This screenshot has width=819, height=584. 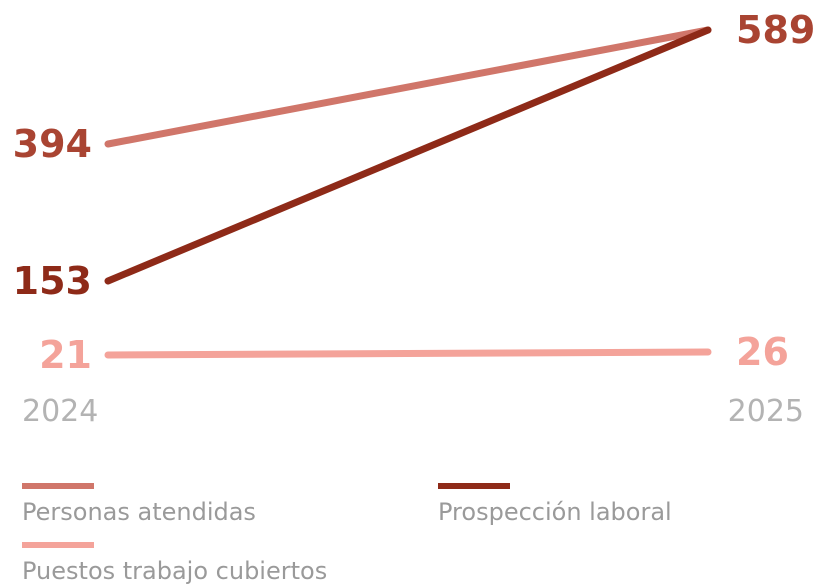 I want to click on value-label-2024-puestos-trabajo-cubiertos: 21, so click(x=65, y=355).